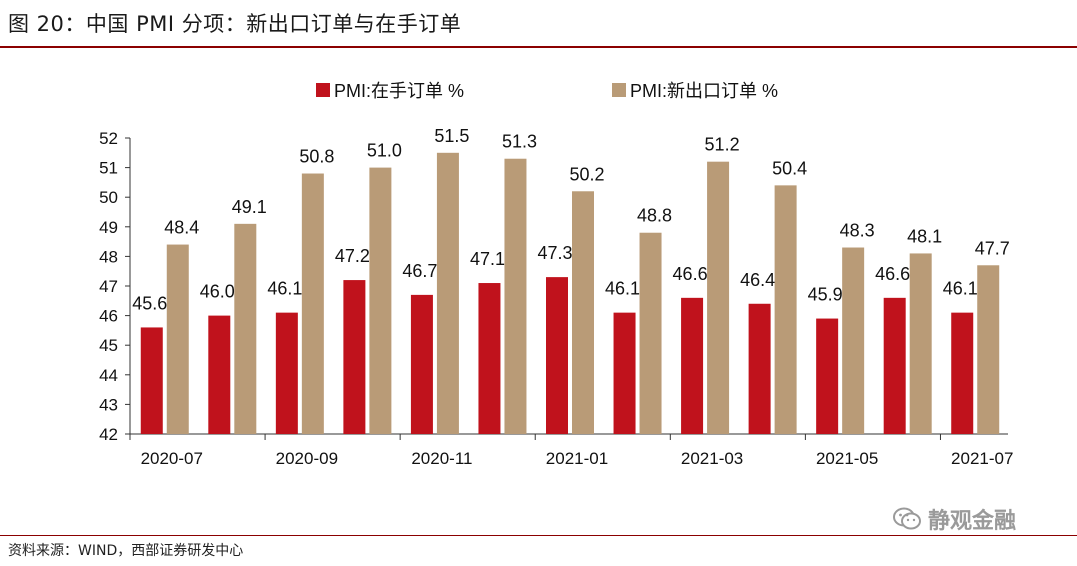  Describe the element at coordinates (924, 236) in the screenshot. I see `data-label: 48.1` at that location.